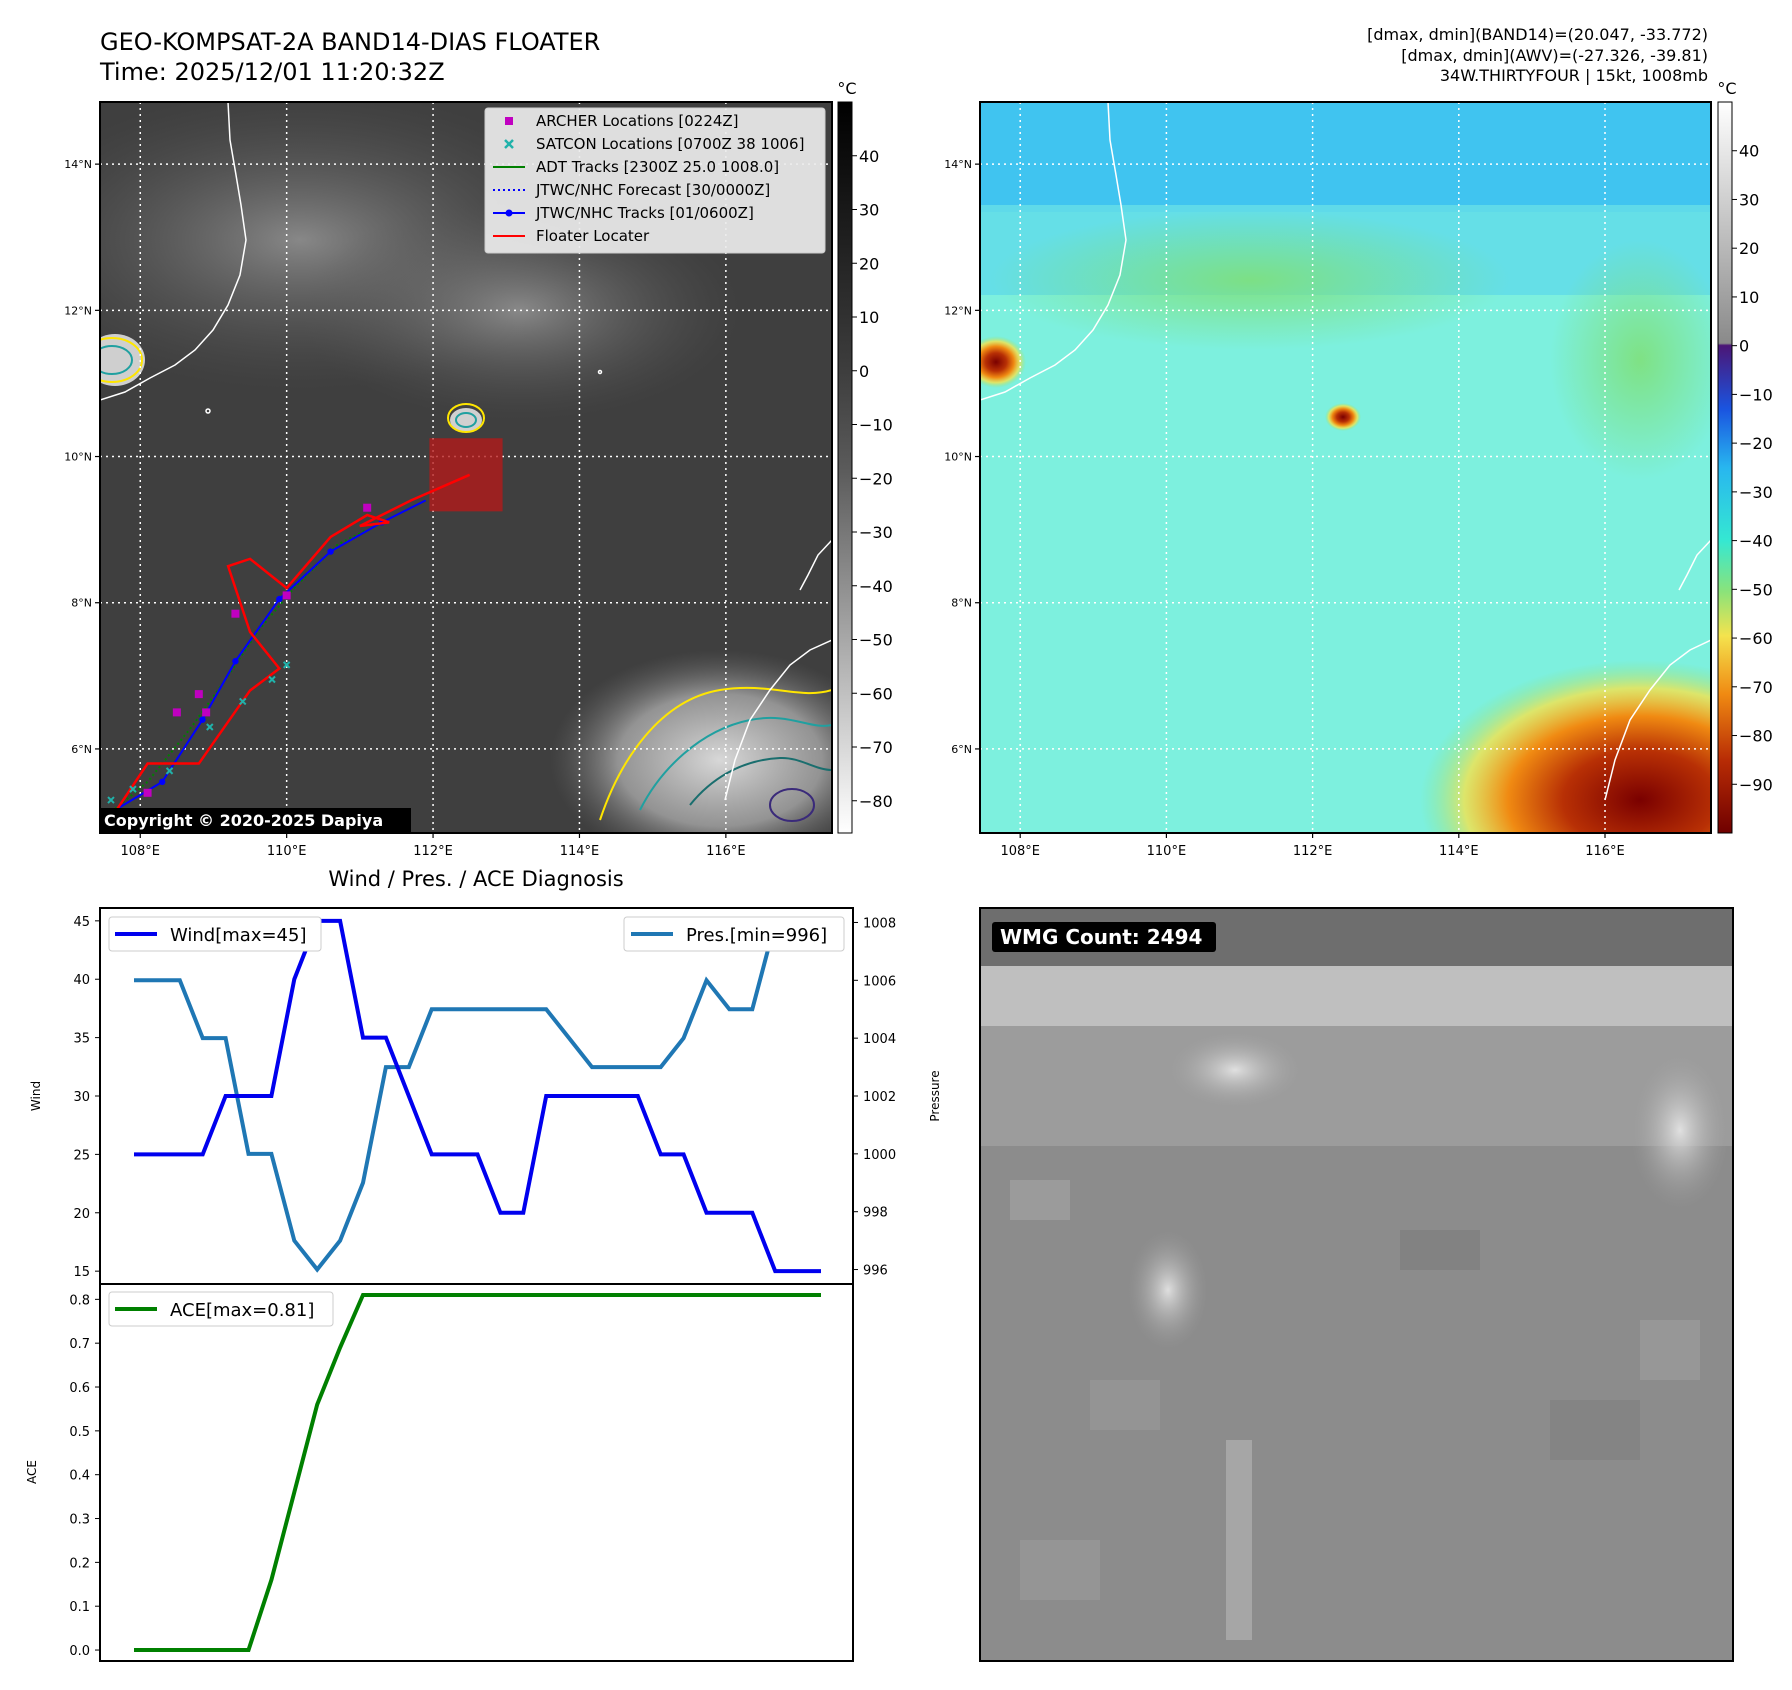 The width and height of the screenshot is (1792, 1690). What do you see at coordinates (1459, 851) in the screenshot?
I see `awv-lon-label: 114°E` at bounding box center [1459, 851].